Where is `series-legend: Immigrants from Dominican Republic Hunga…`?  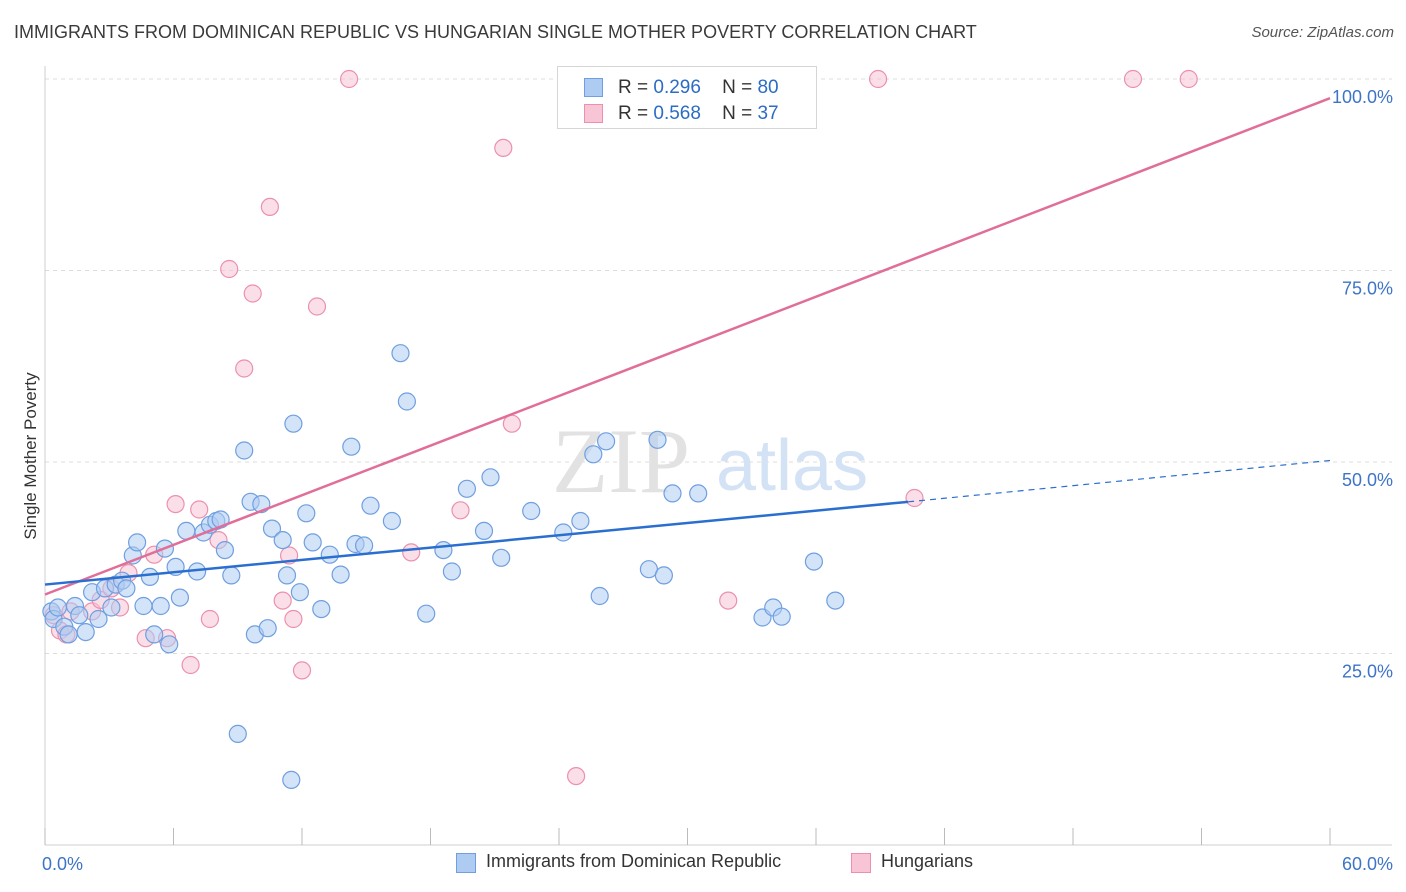 series-legend: Immigrants from Dominican Republic Hunga… is located at coordinates (703, 865).